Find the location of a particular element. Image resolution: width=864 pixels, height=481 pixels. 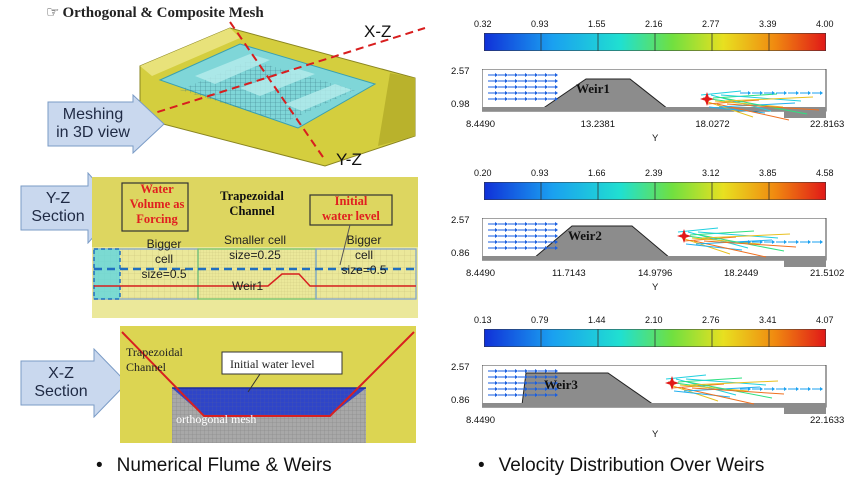

colorbar-tick: 4.07 is located at coordinates (825, 320).